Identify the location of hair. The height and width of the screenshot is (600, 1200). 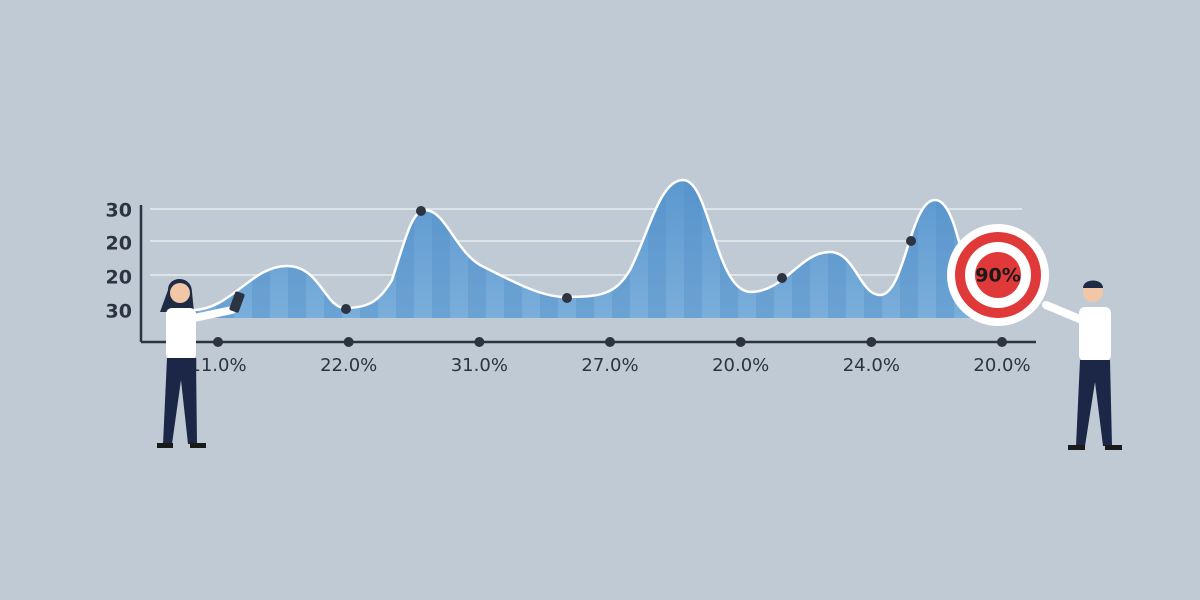
(1093, 284).